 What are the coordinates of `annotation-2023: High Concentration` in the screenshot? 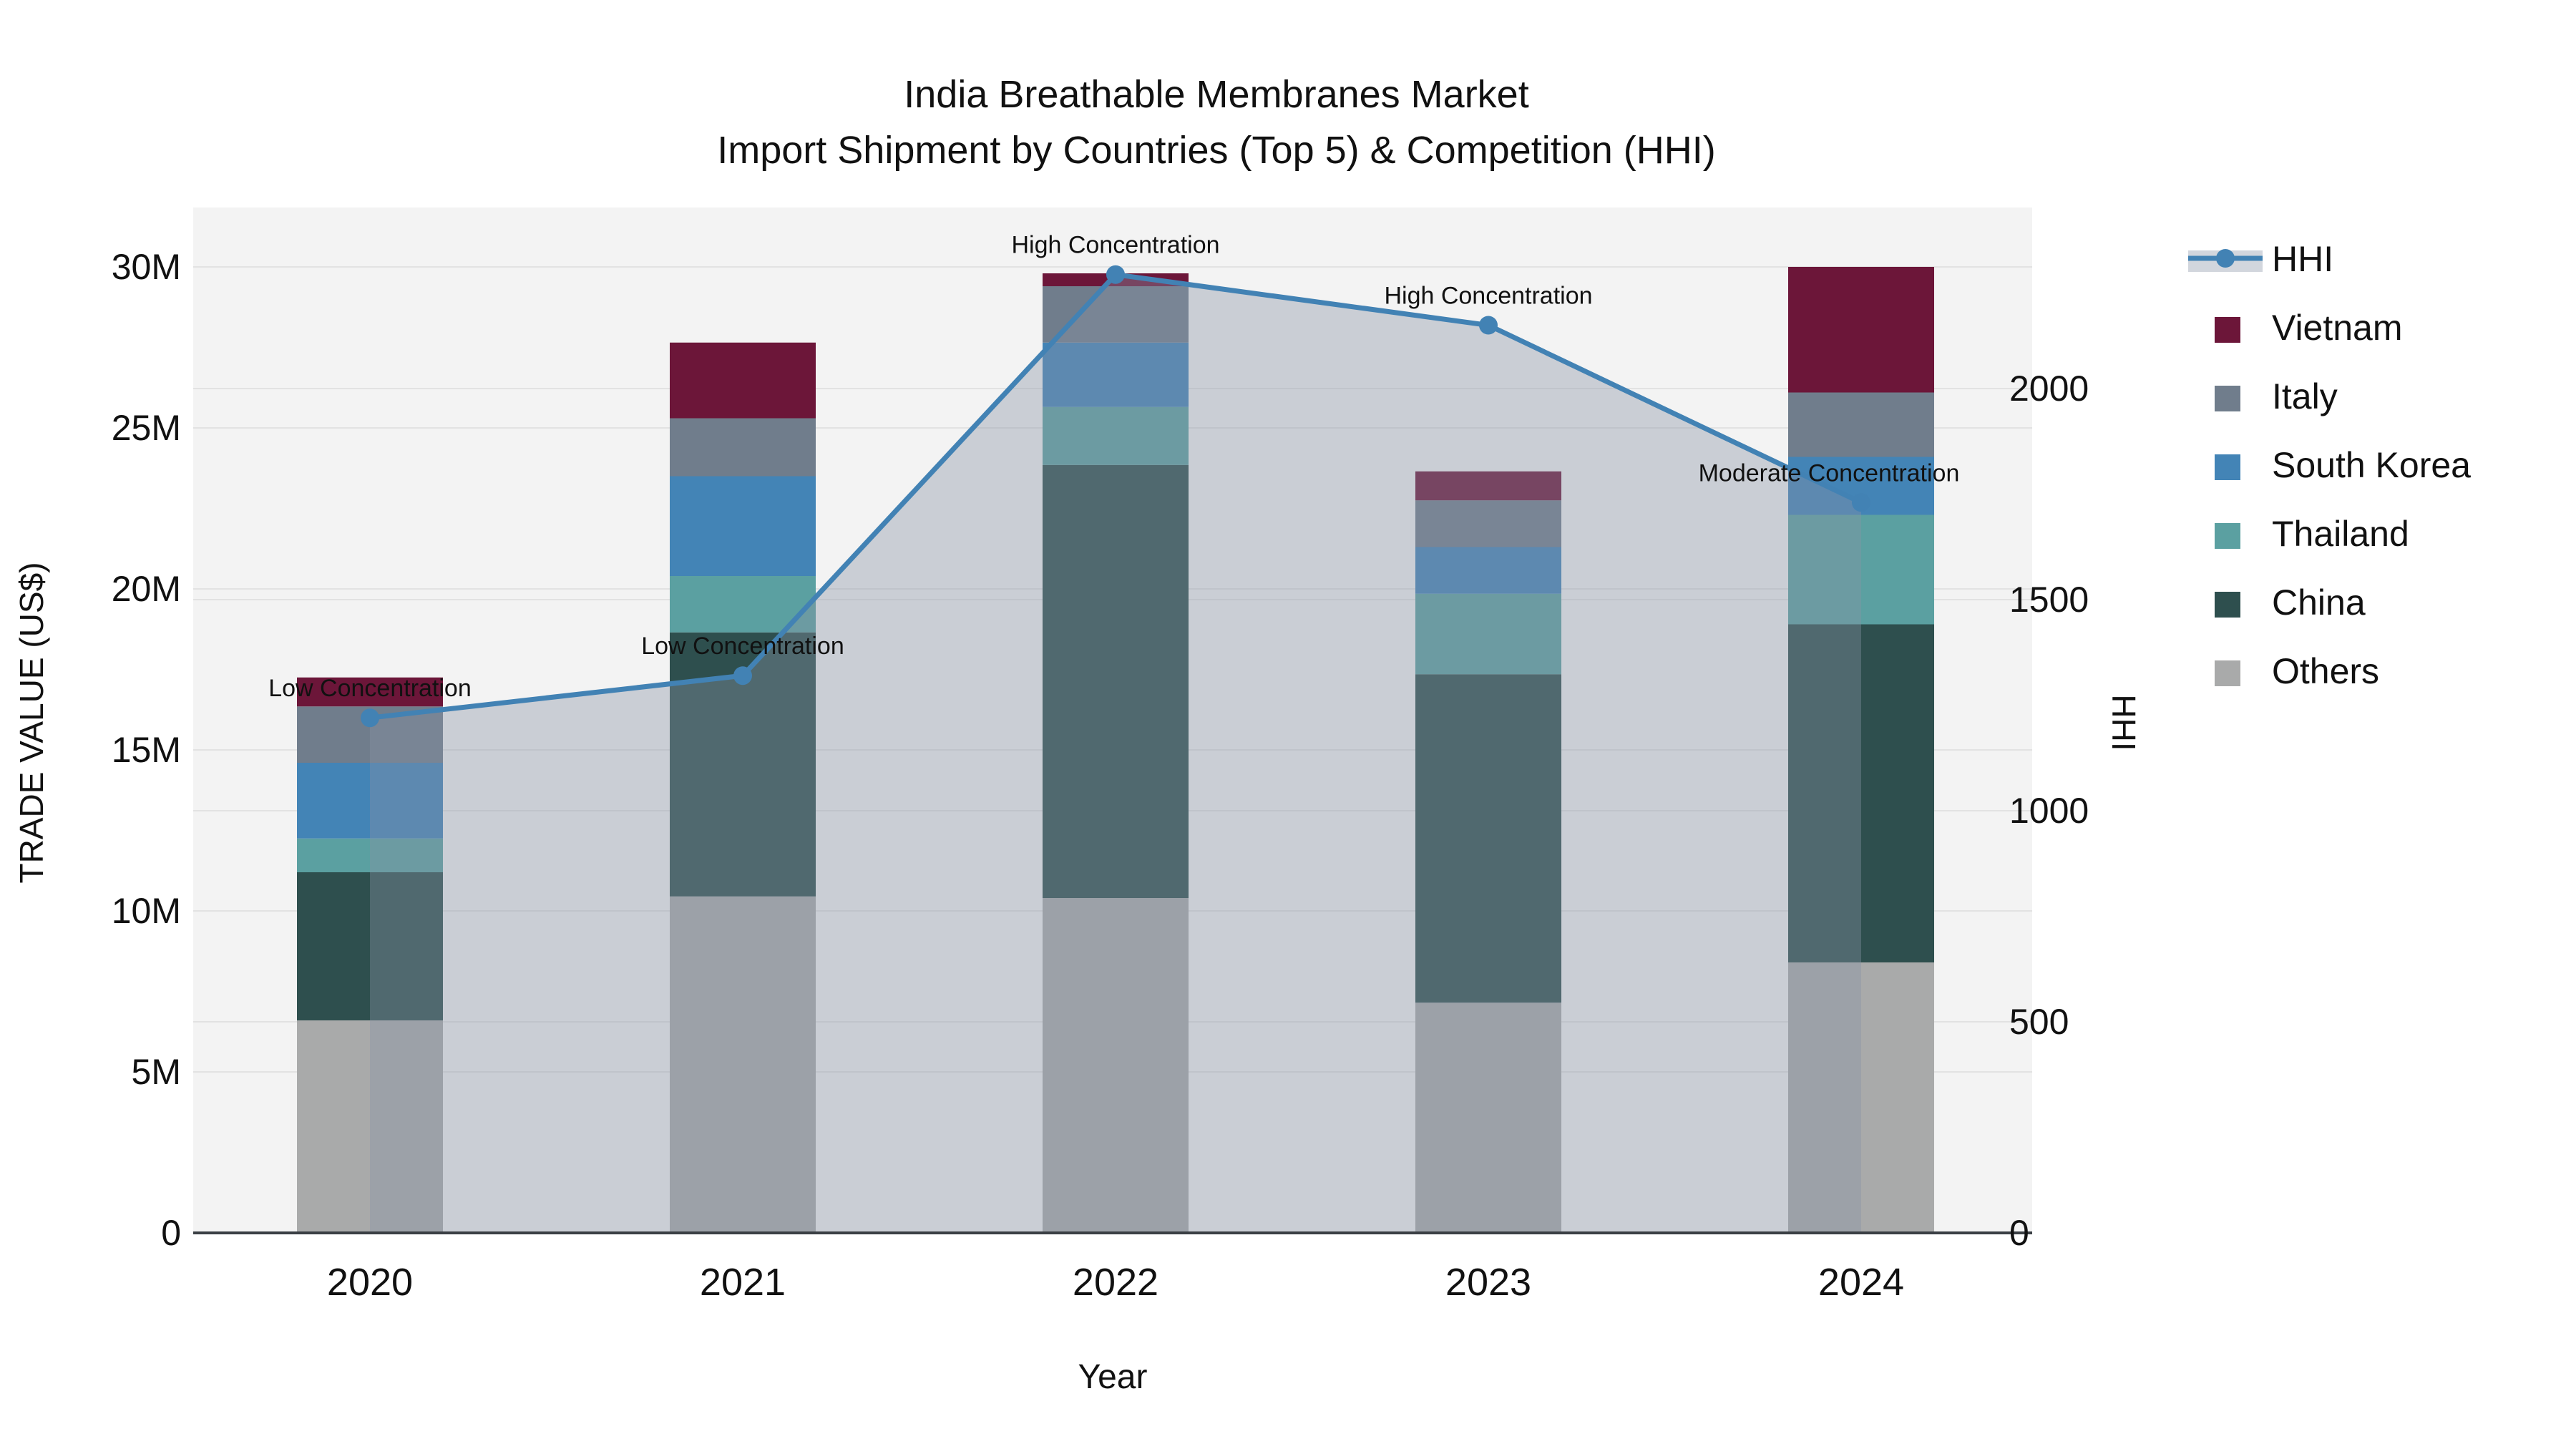 It's located at (1488, 296).